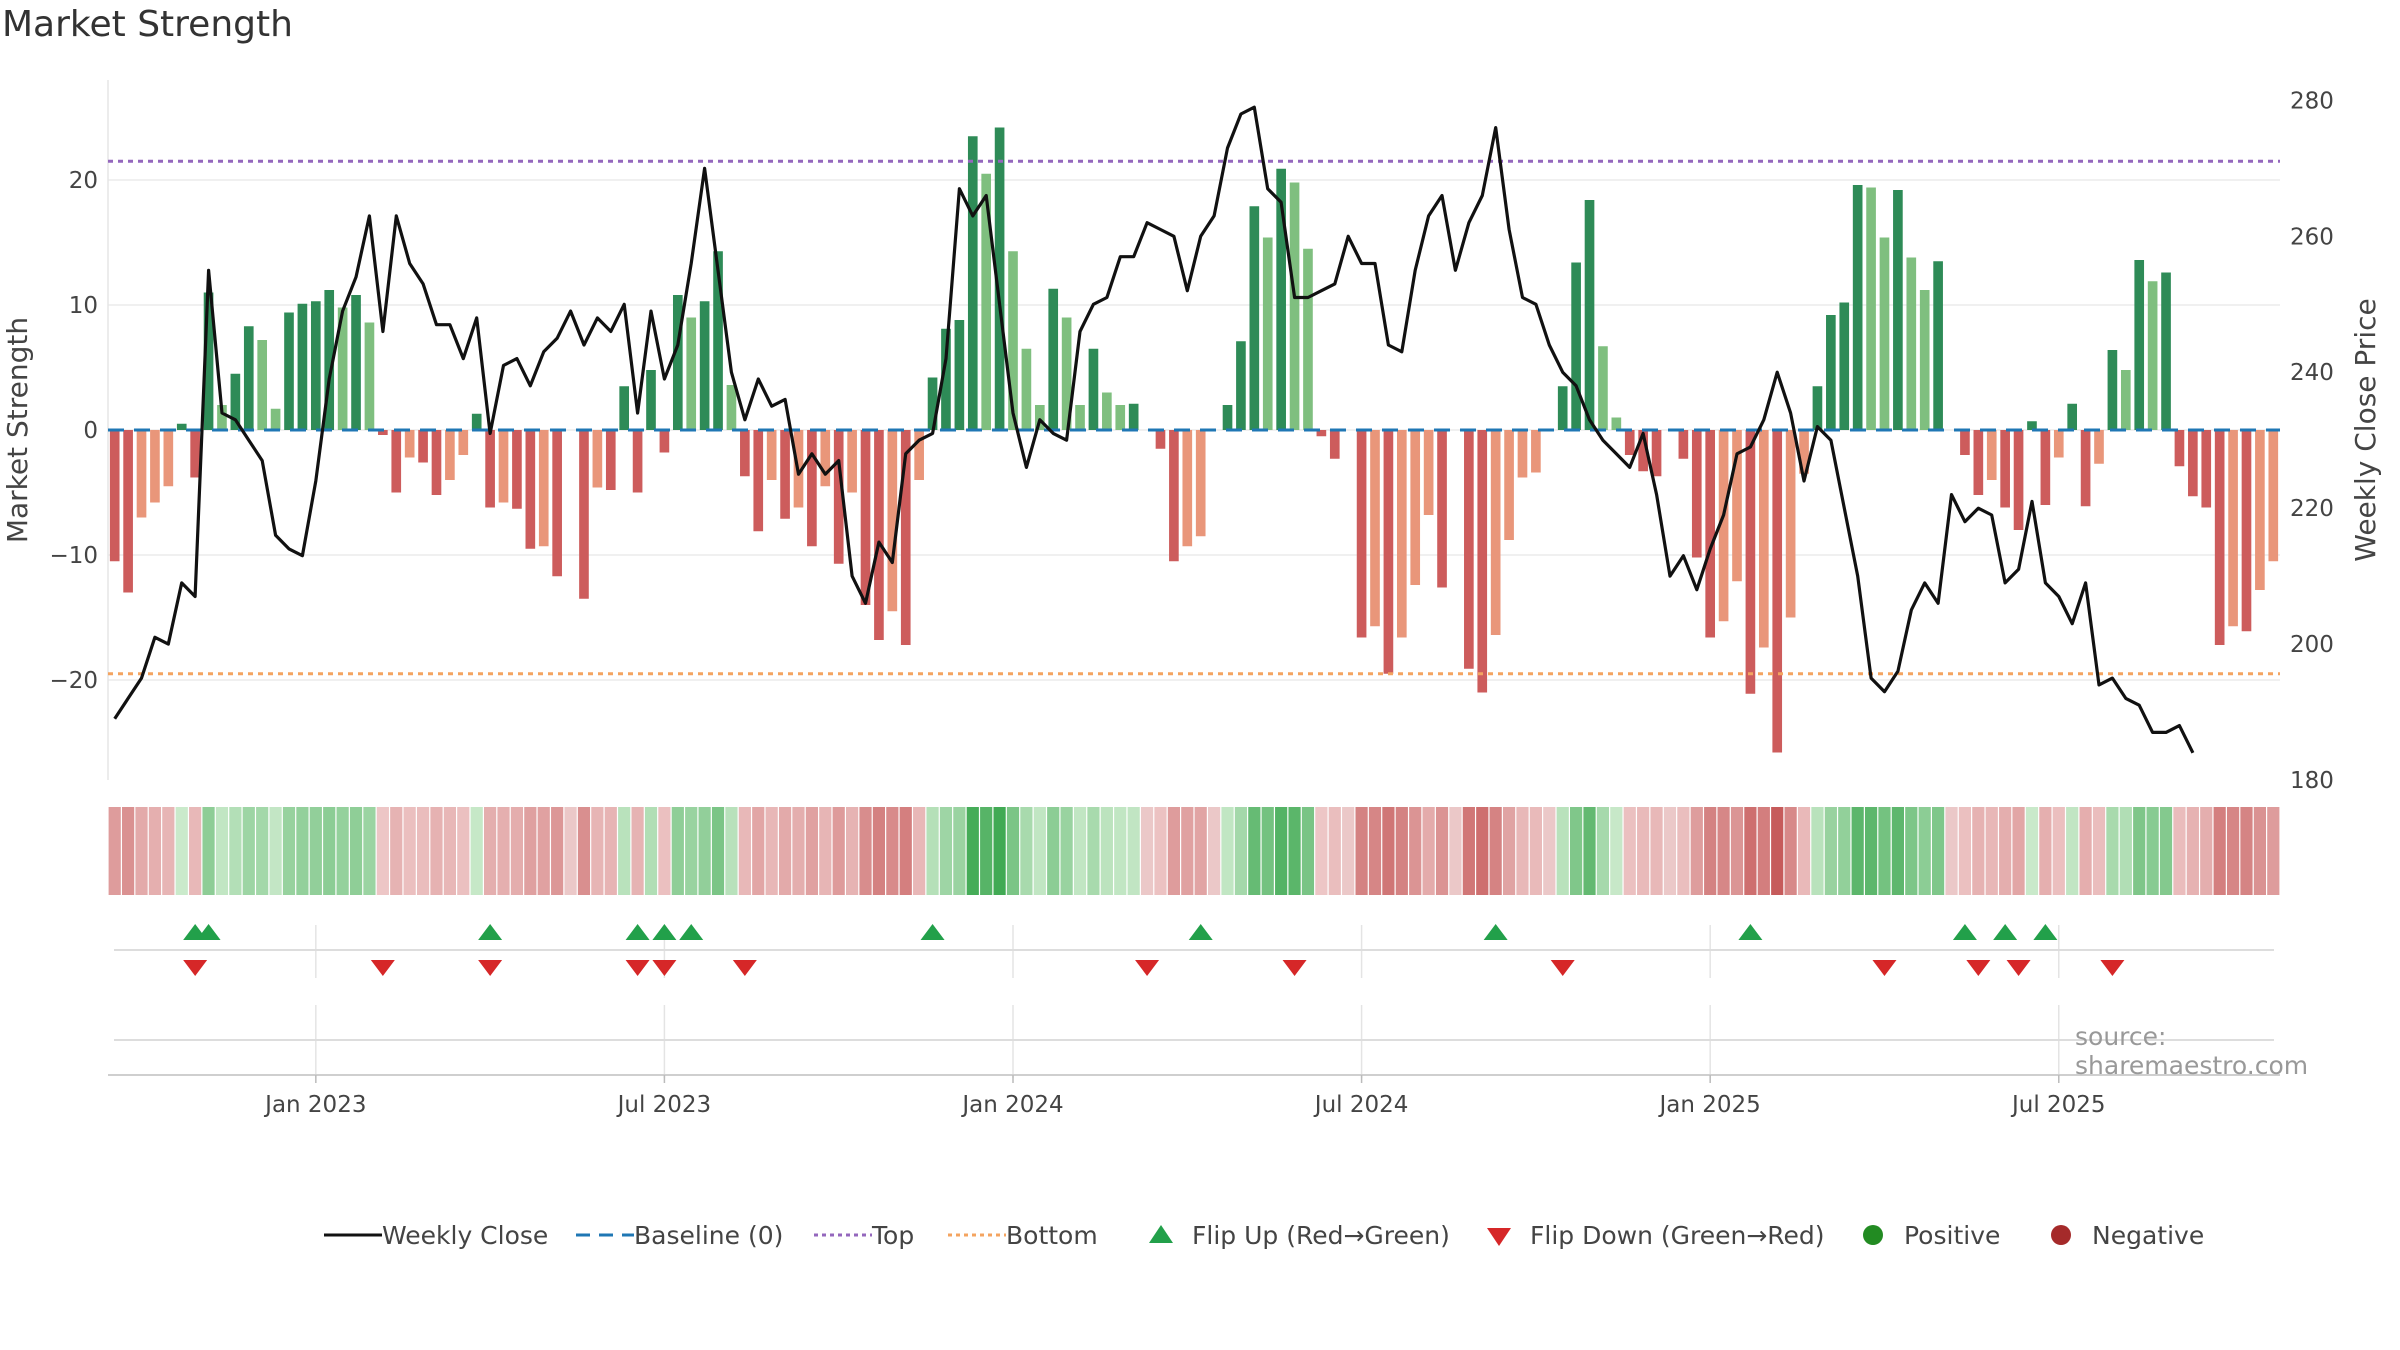  What do you see at coordinates (314, 1105) in the screenshot?
I see `x-tick-label: Jan 2023` at bounding box center [314, 1105].